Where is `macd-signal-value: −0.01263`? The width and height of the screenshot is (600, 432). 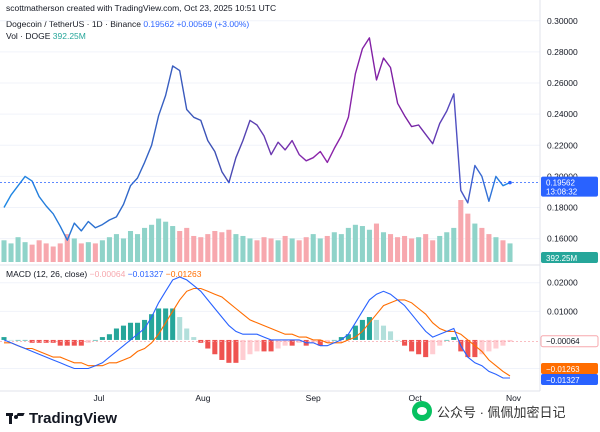
macd-signal-value: −0.01263 is located at coordinates (183, 274).